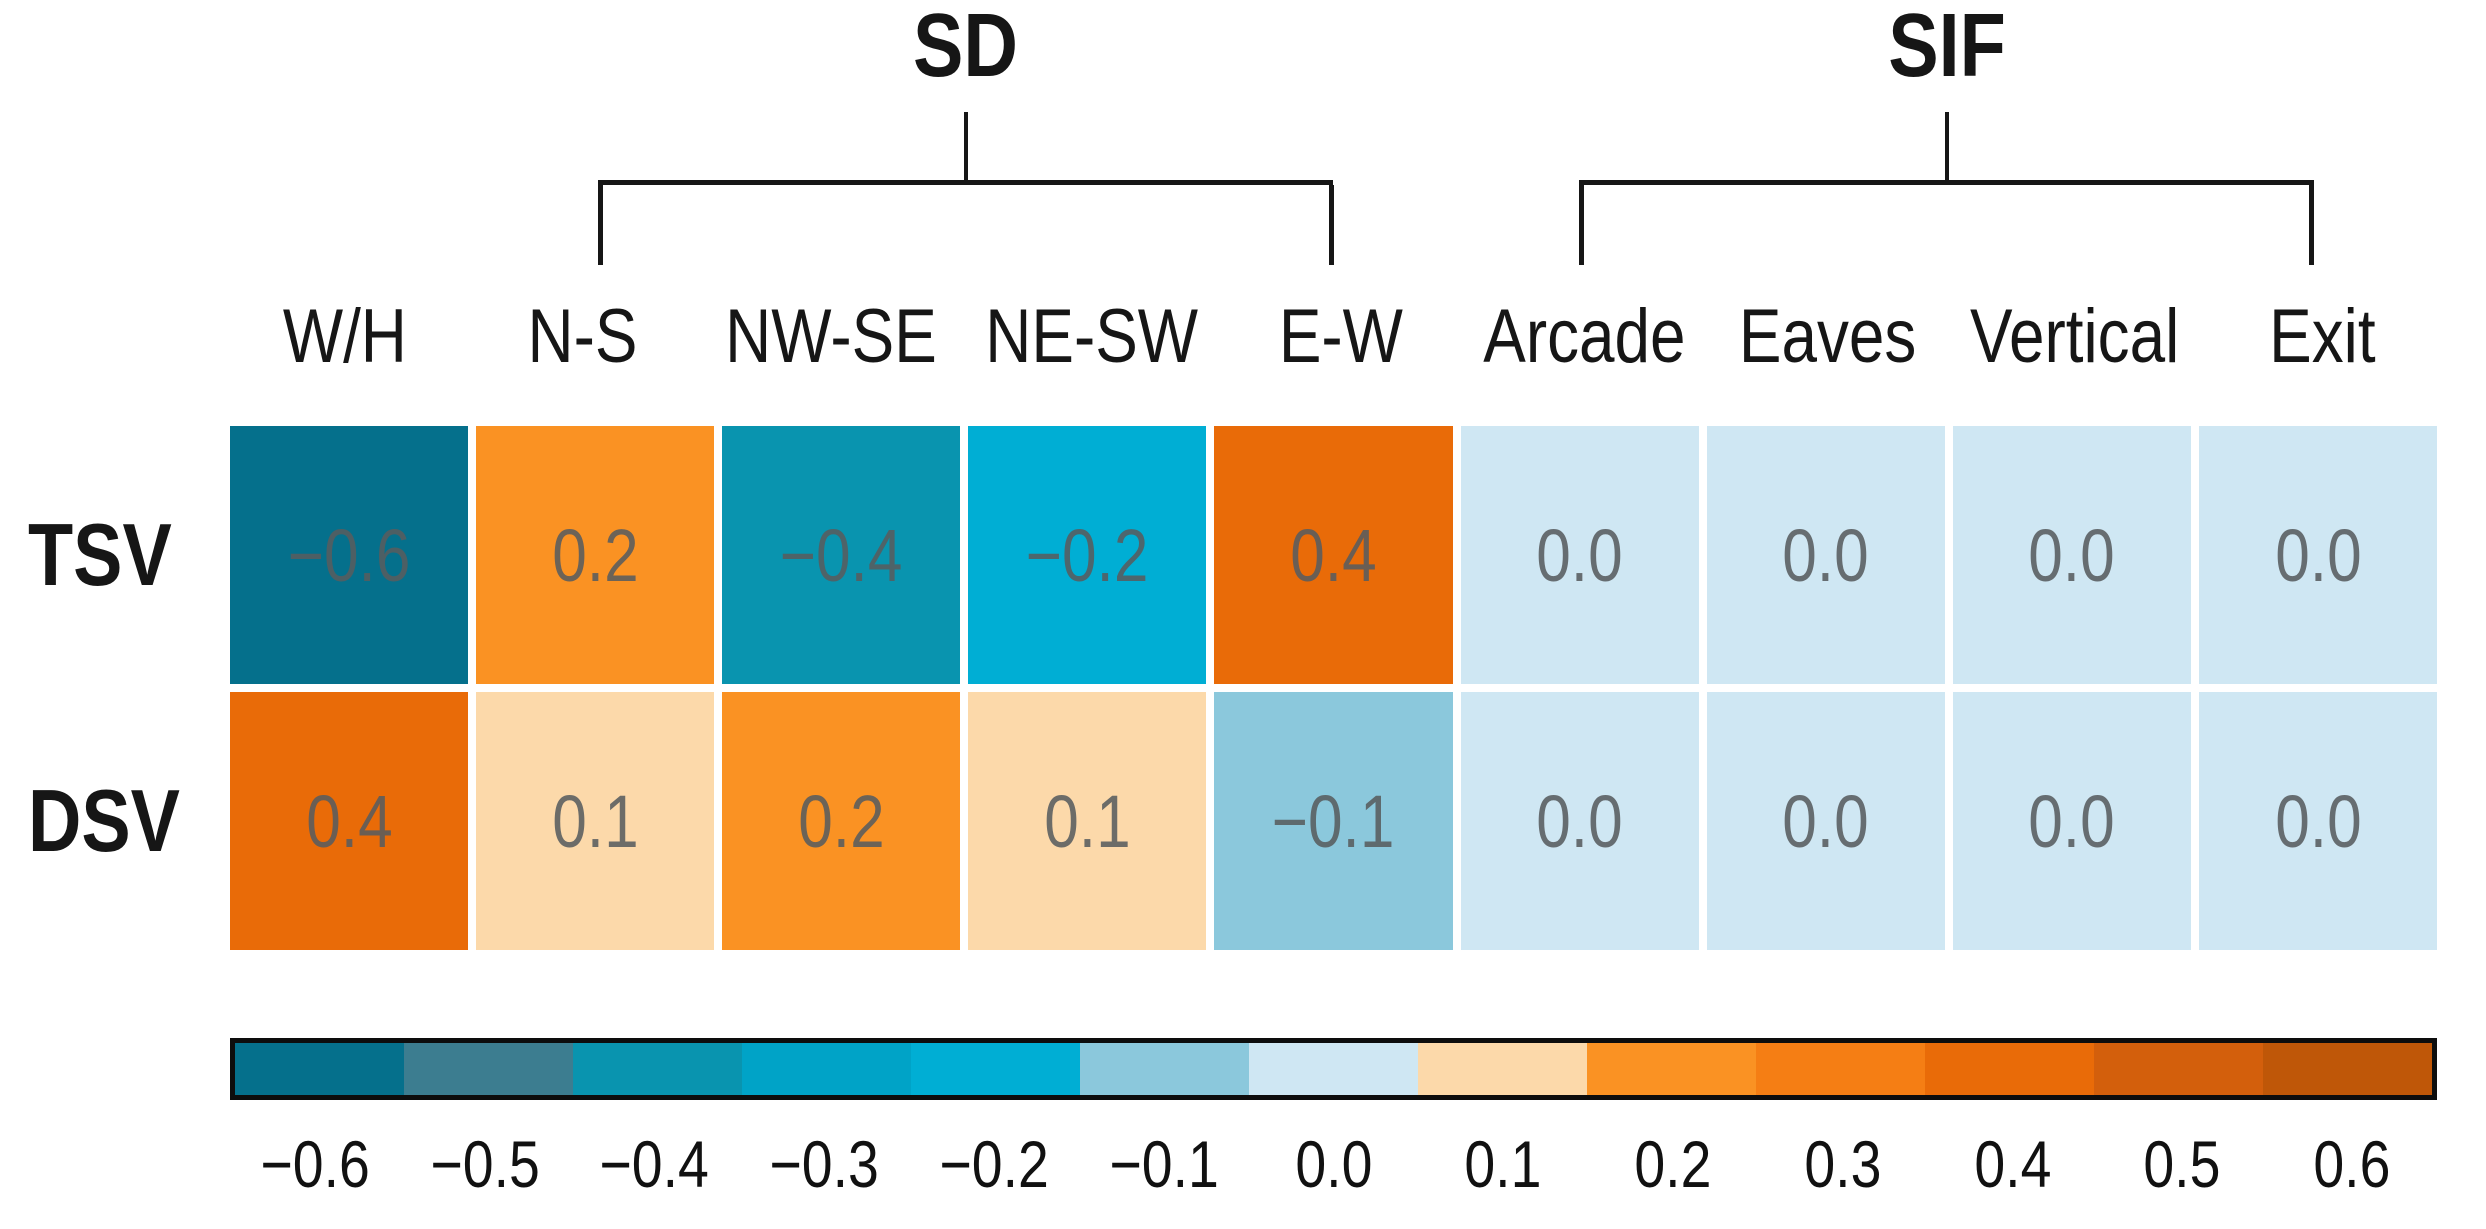  Describe the element at coordinates (2178, 1069) in the screenshot. I see `colorbar-segment-0.5` at that location.